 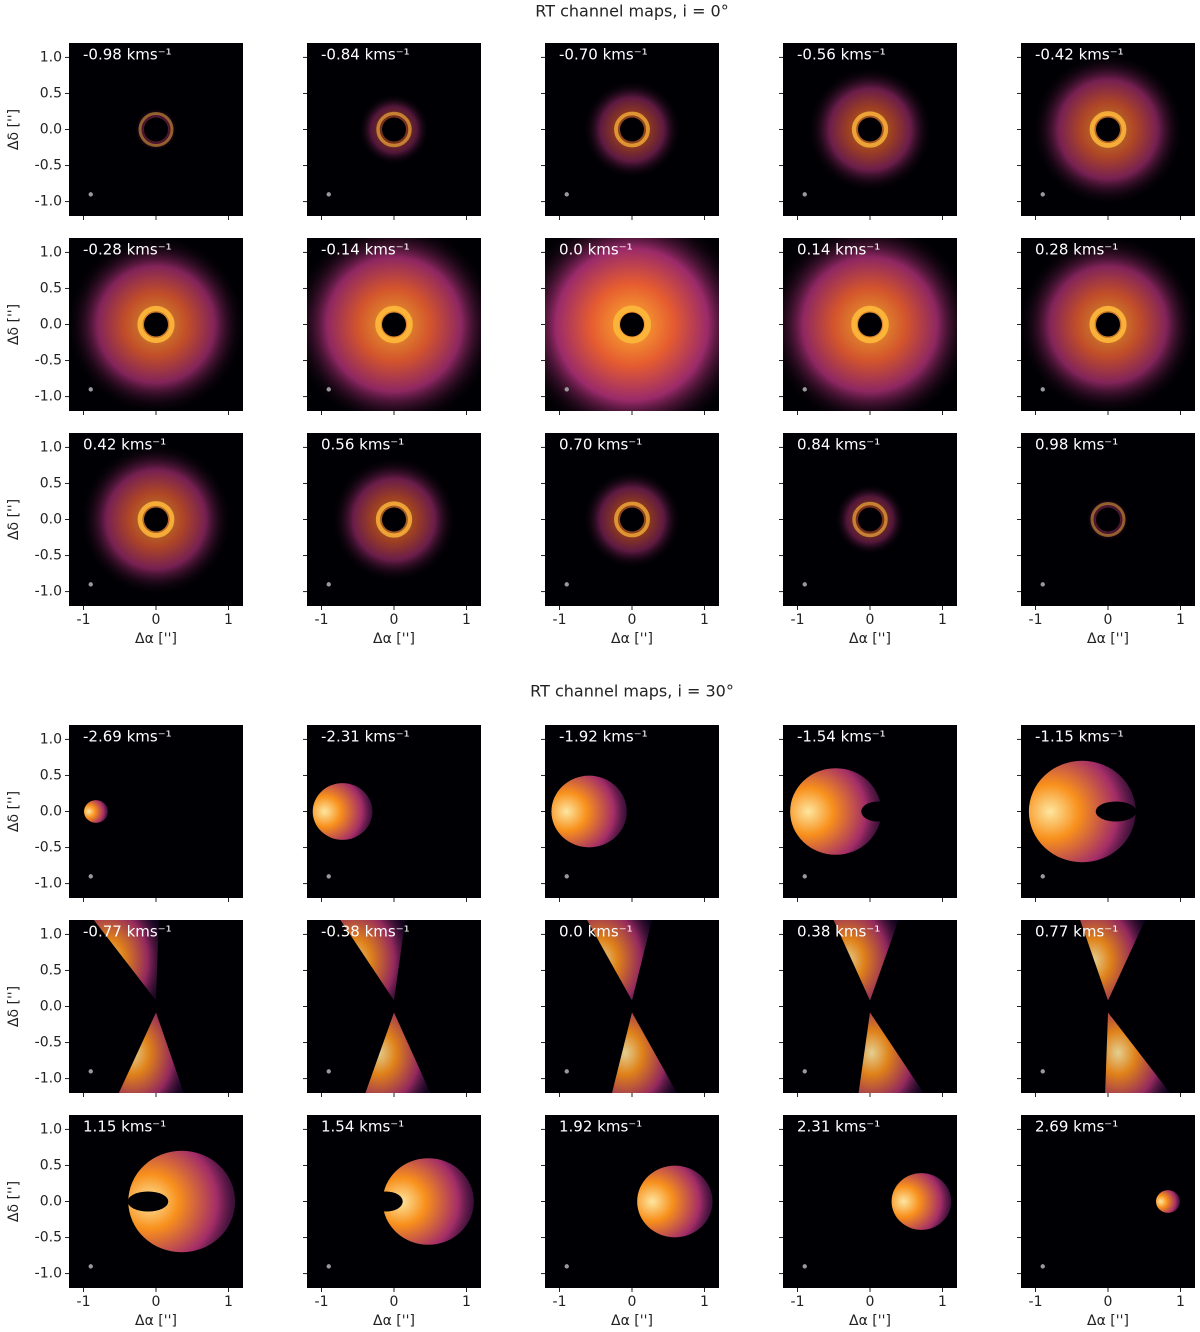 What do you see at coordinates (1076, 445) in the screenshot?
I see `channel-label: 0.98 kms⁻¹` at bounding box center [1076, 445].